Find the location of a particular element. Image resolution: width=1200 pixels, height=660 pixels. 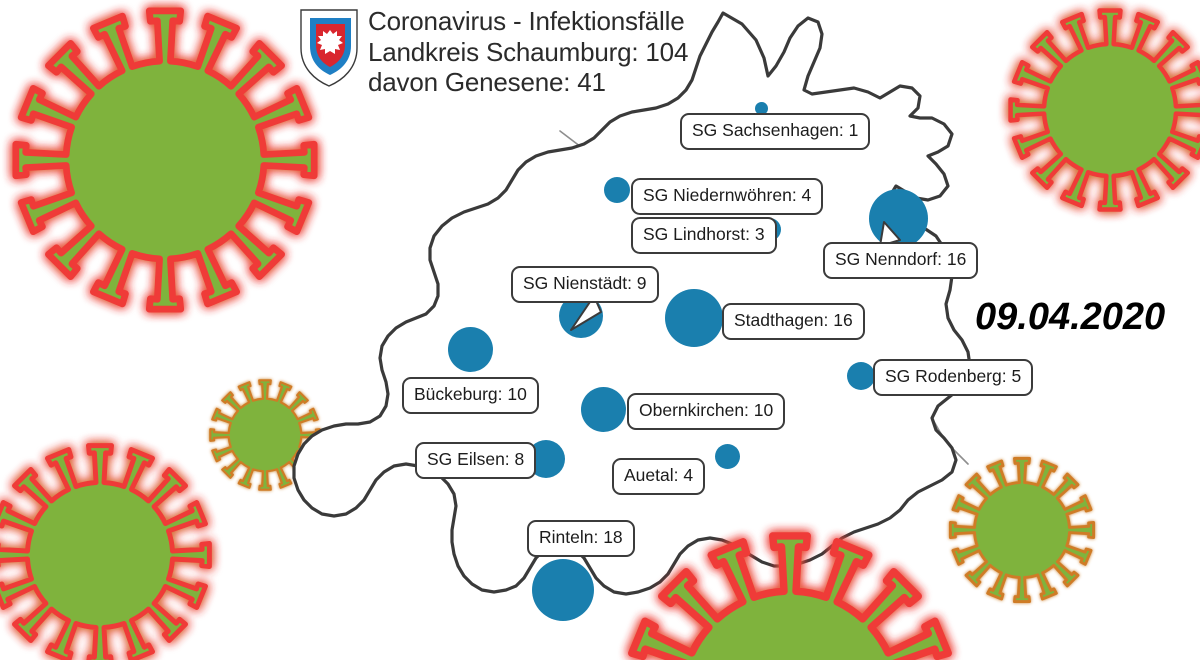

callout-nenndorf-text: SG Nenndorf: 16 is located at coordinates (901, 259).